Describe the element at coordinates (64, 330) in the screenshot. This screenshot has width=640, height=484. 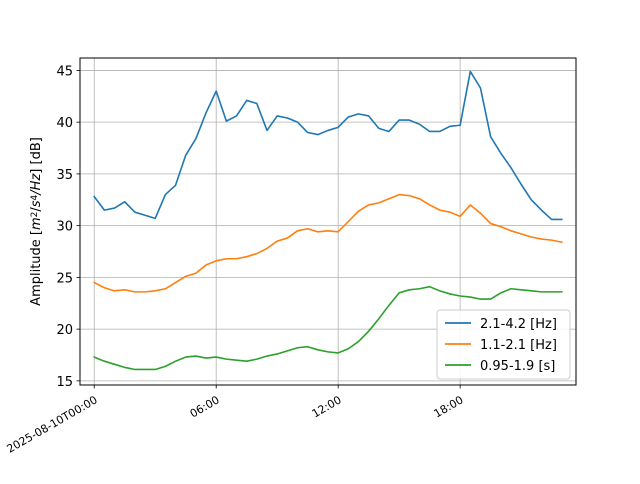
I see `y-tick-label: 20` at that location.